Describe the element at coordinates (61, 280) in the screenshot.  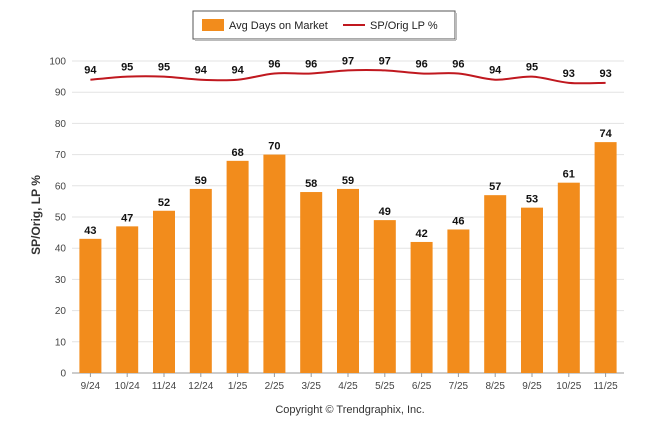
I see `y-tick-label: 30` at that location.